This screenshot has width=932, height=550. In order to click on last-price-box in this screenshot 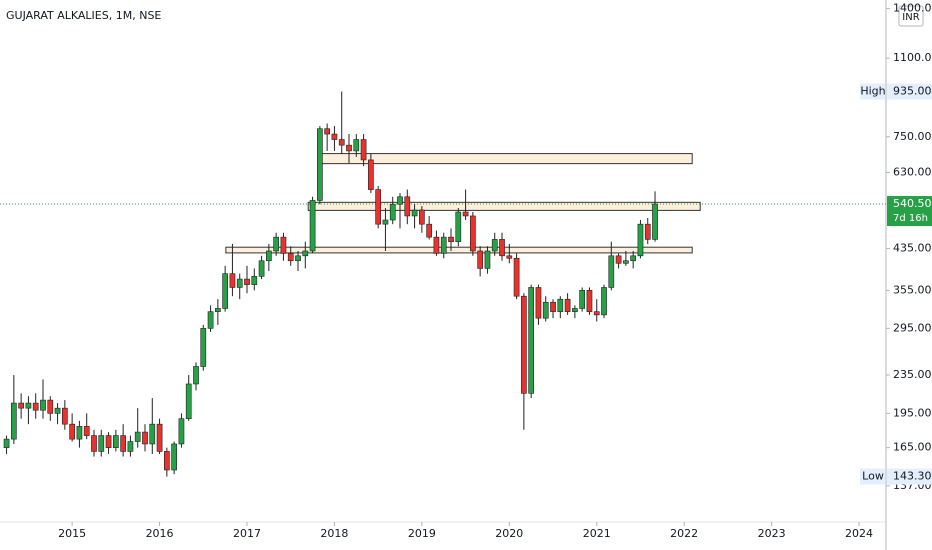, I will do `click(909, 211)`.